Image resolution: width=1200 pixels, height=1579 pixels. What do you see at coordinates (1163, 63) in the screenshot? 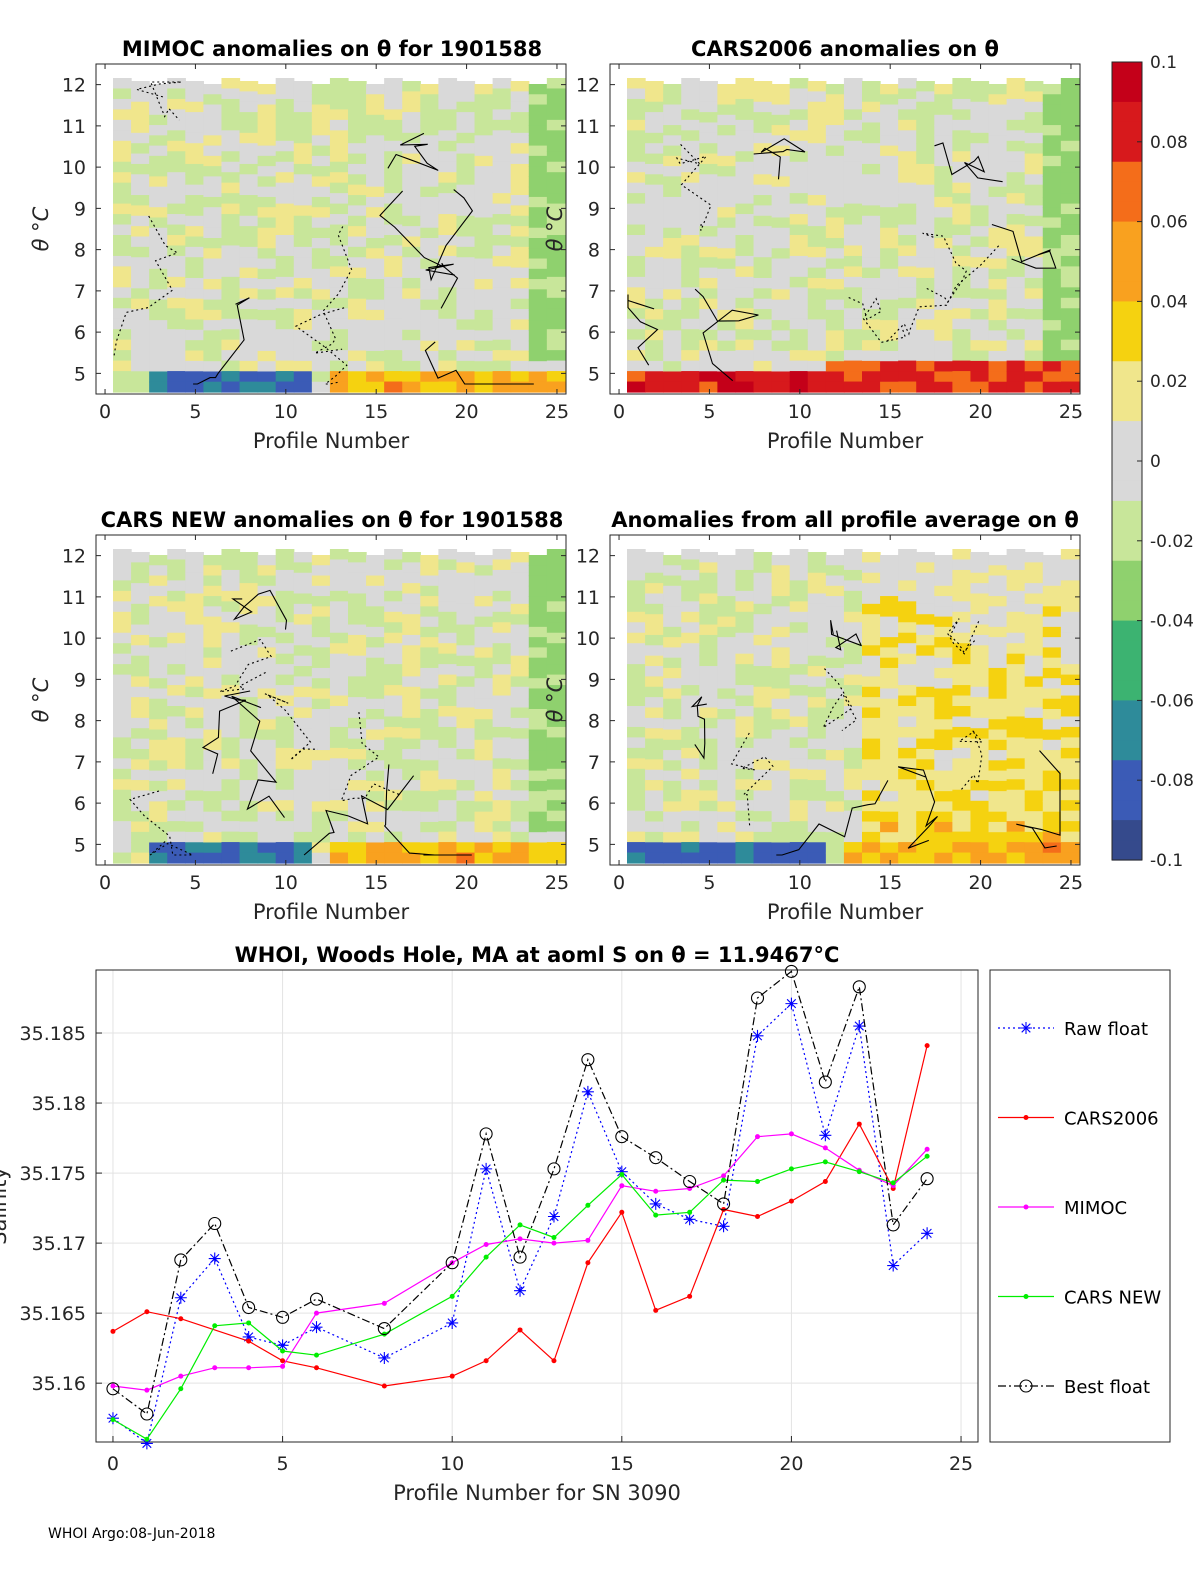
I see `colorbar-tick-label: 0.1` at bounding box center [1163, 63].